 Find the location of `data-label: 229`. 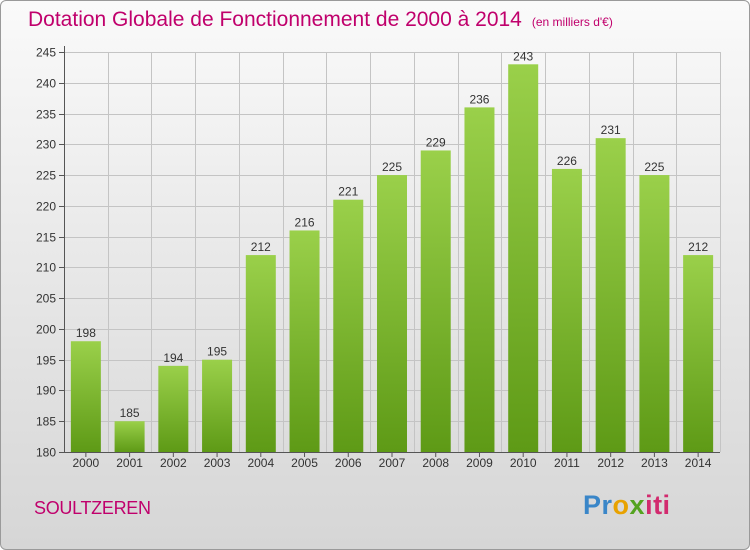

data-label: 229 is located at coordinates (436, 142).